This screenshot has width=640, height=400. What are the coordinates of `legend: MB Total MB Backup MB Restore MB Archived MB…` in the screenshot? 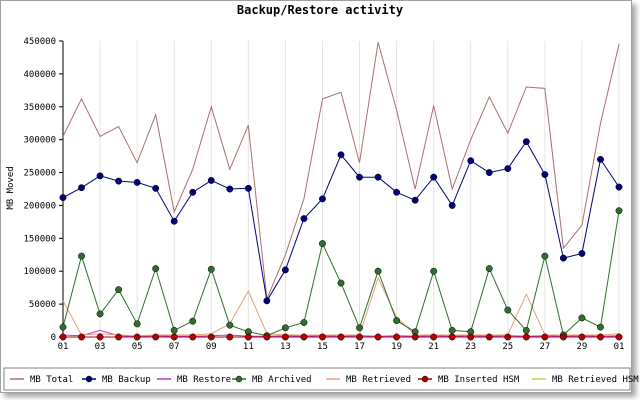 It's located at (321, 379).